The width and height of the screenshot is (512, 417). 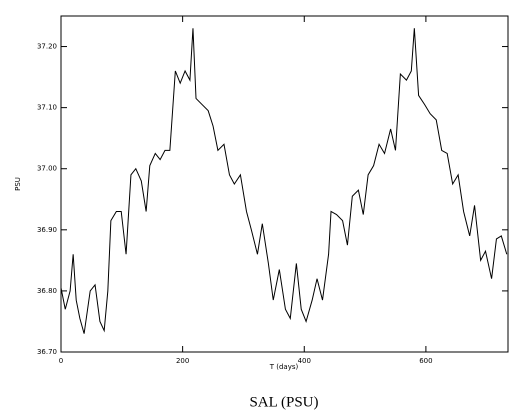 I want to click on y-tick-label: 36.70, so click(x=47, y=352).